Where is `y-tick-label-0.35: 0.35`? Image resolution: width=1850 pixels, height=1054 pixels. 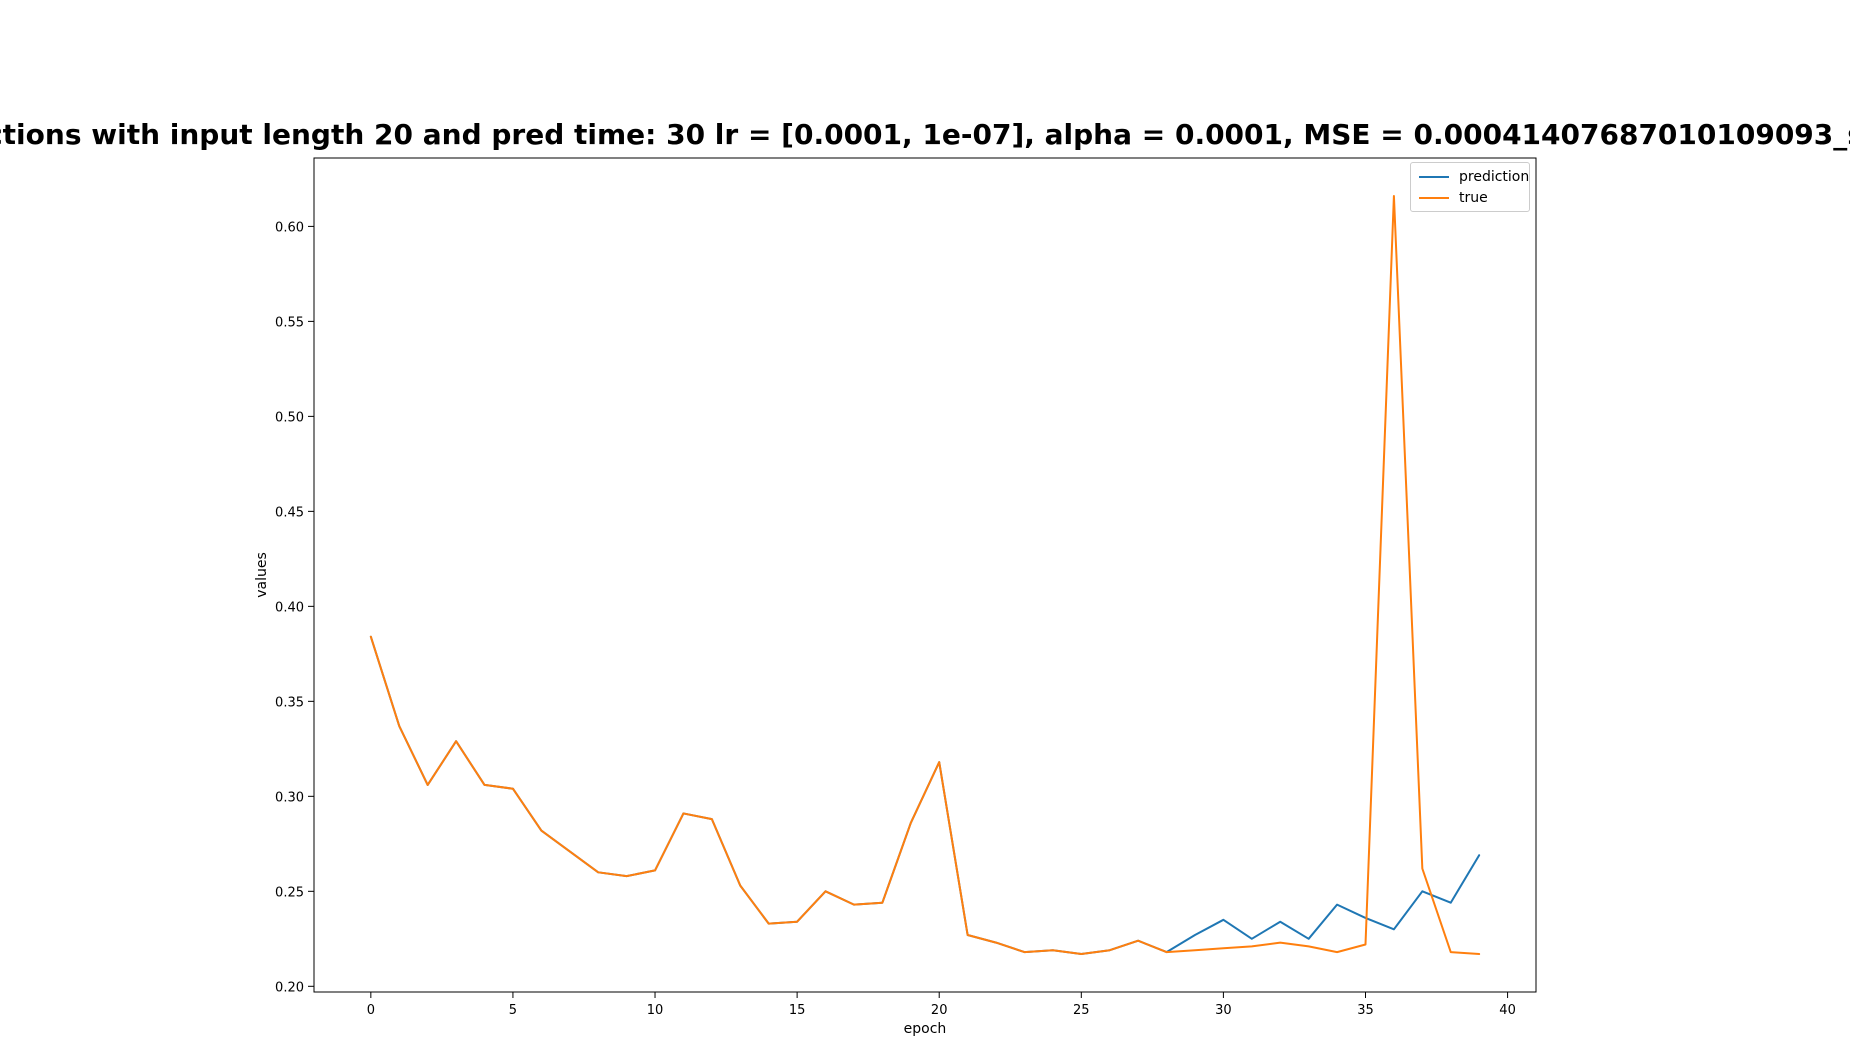
y-tick-label-0.35: 0.35 is located at coordinates (289, 702).